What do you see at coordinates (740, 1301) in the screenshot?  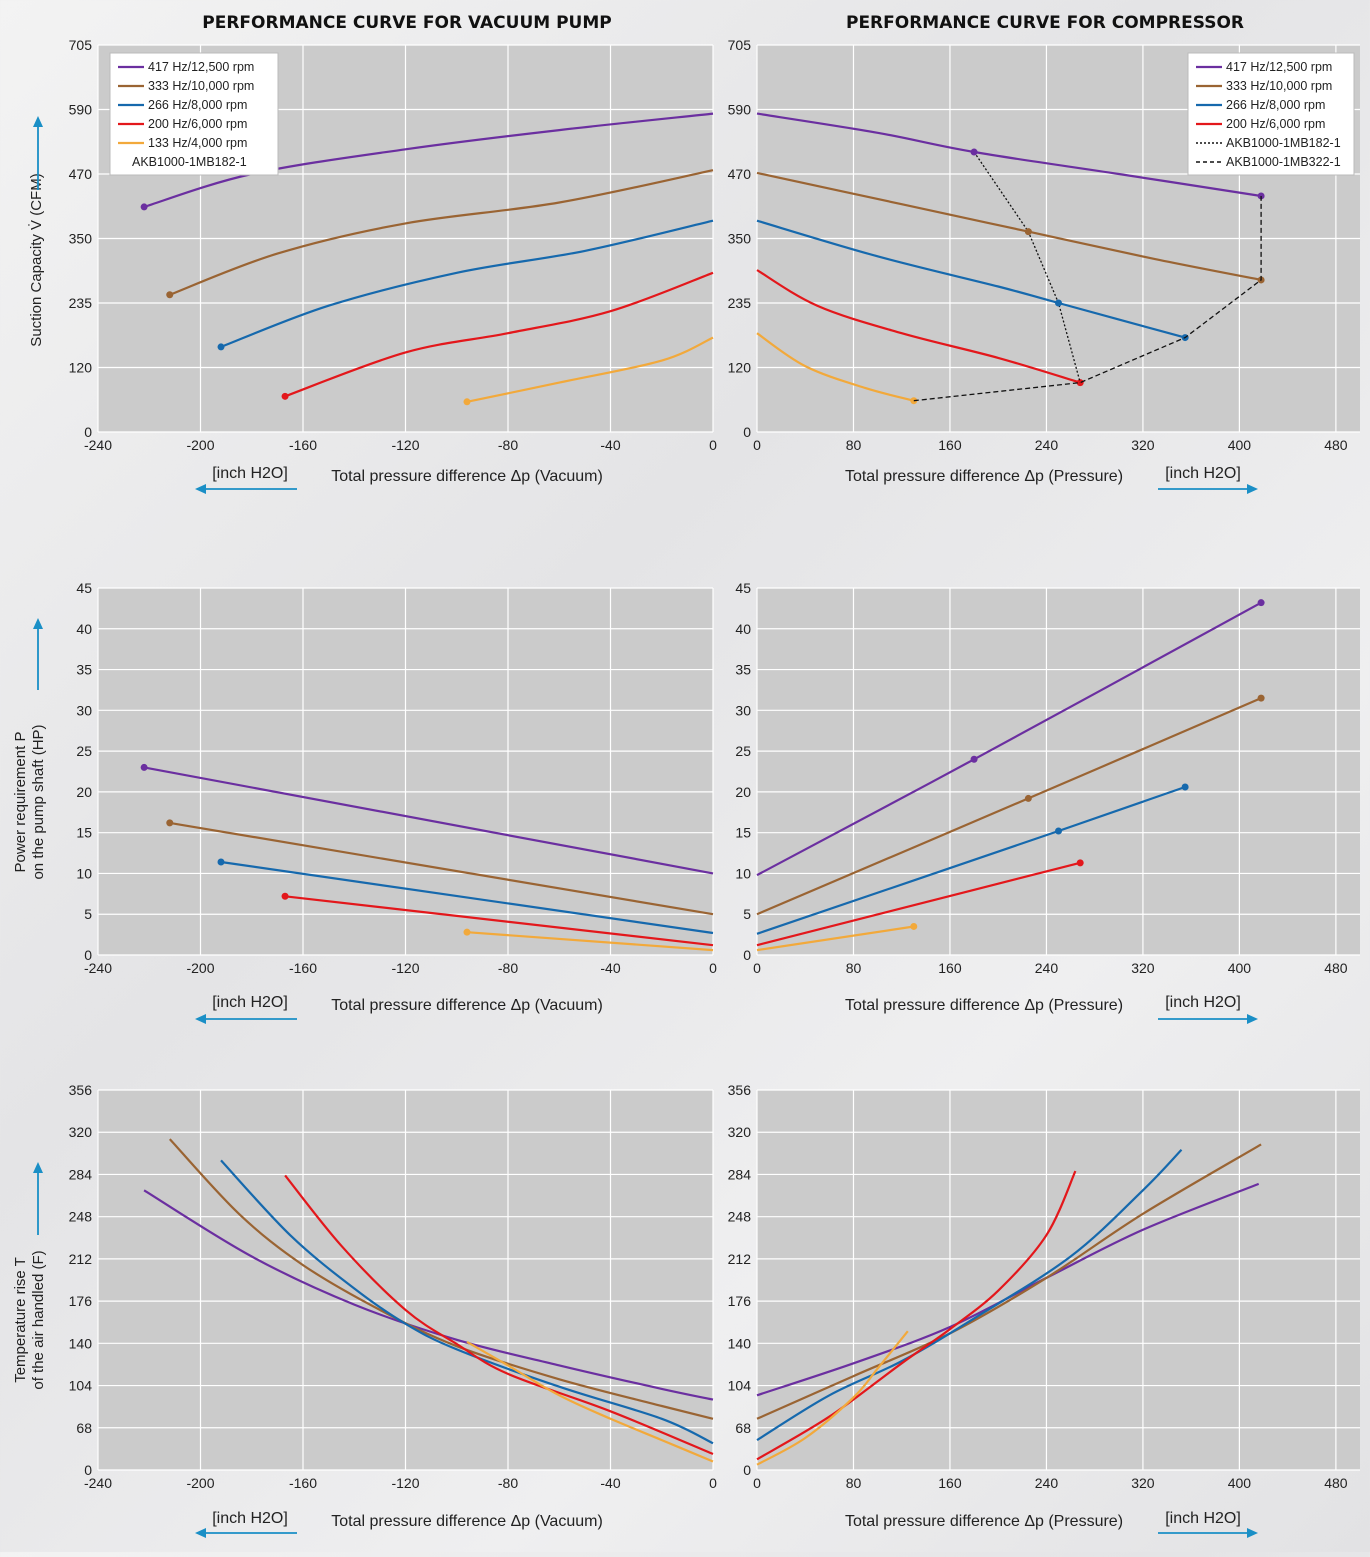 I see `y-tick-label: 176` at bounding box center [740, 1301].